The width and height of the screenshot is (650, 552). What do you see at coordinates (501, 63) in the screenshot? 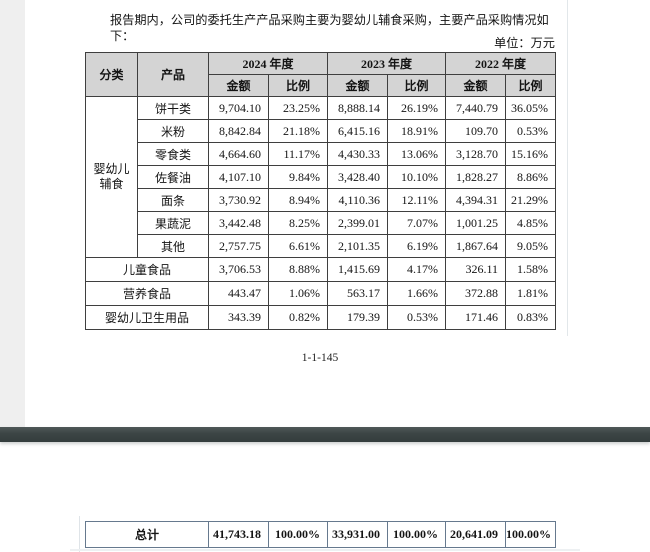
I see `header-year-2022: 2022 年度` at bounding box center [501, 63].